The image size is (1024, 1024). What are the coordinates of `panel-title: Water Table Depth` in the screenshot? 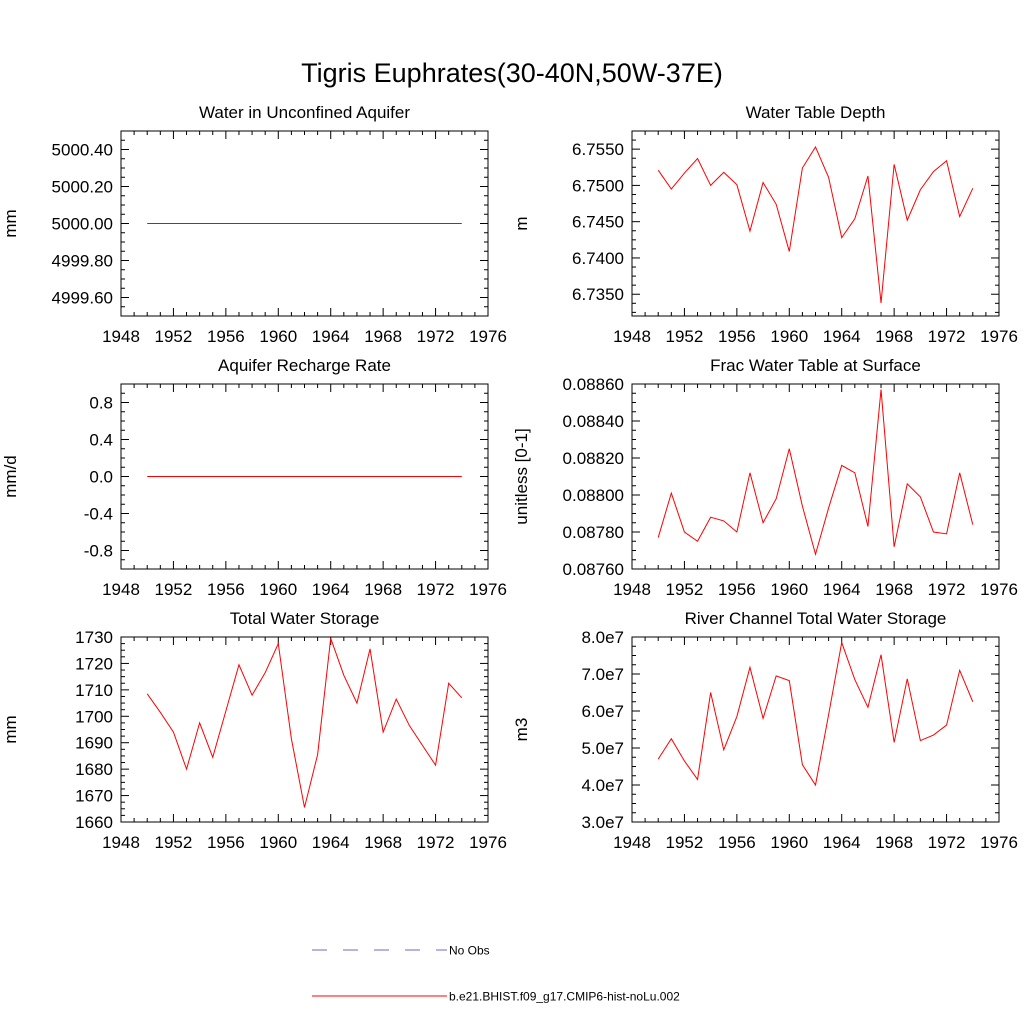 It's located at (816, 112).